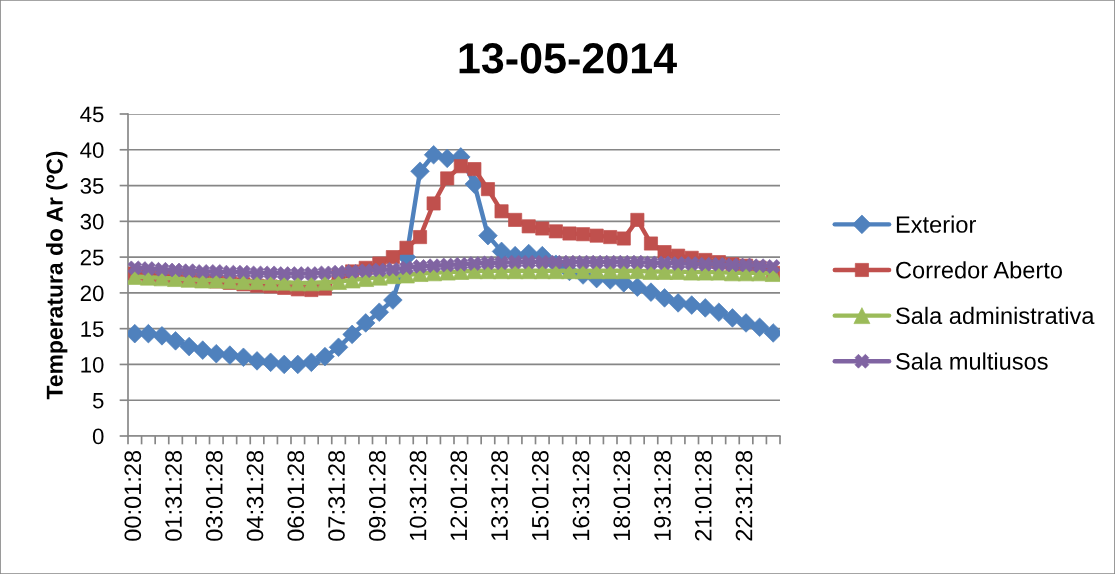  I want to click on x-tick-label: 01:31:28, so click(173, 495).